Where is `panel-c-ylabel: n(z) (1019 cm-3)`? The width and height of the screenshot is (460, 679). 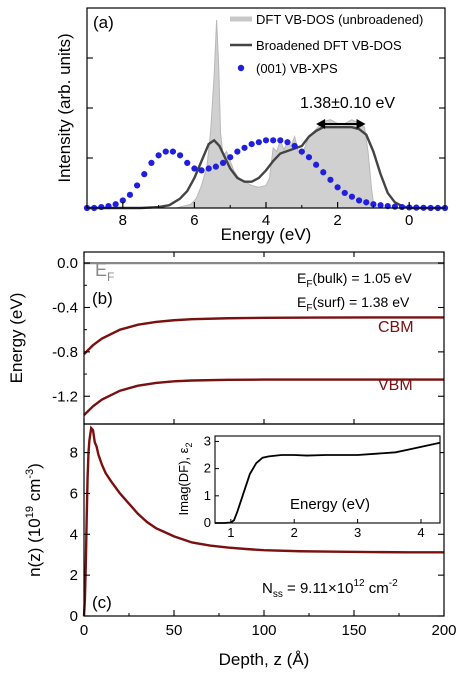
panel-c-ylabel: n(z) (1019 cm-3) is located at coordinates (34, 520).